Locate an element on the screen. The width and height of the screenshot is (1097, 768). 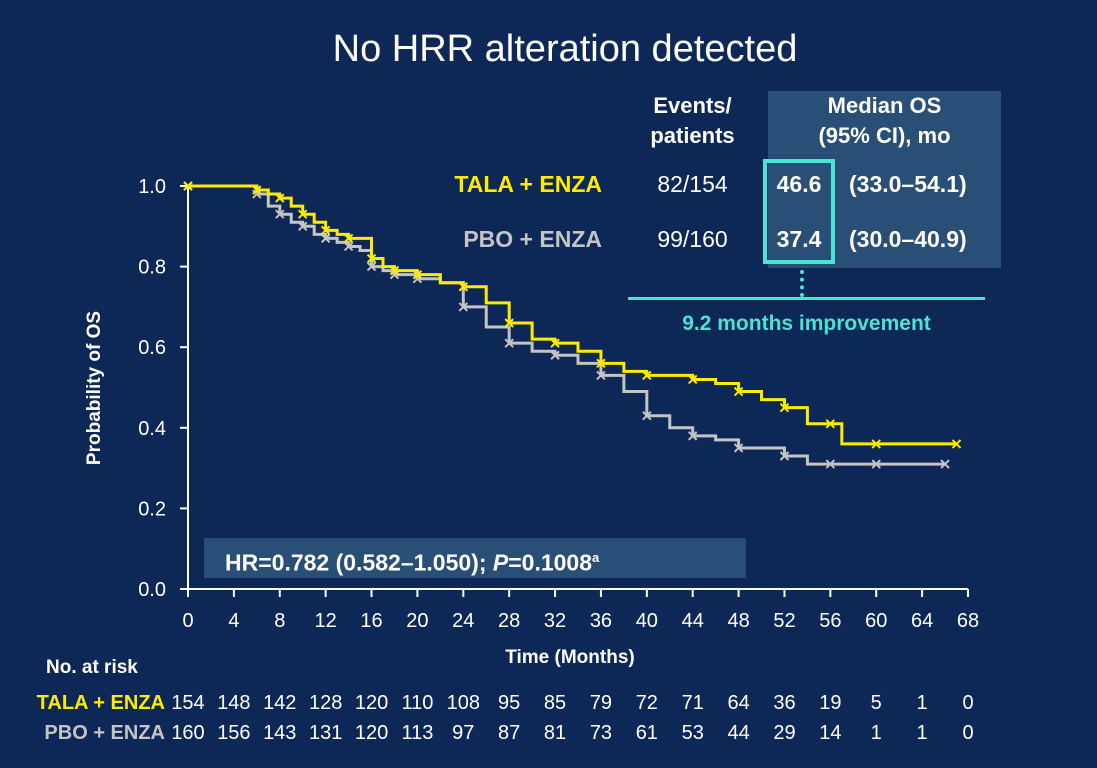
risk-value: 85 is located at coordinates (555, 703).